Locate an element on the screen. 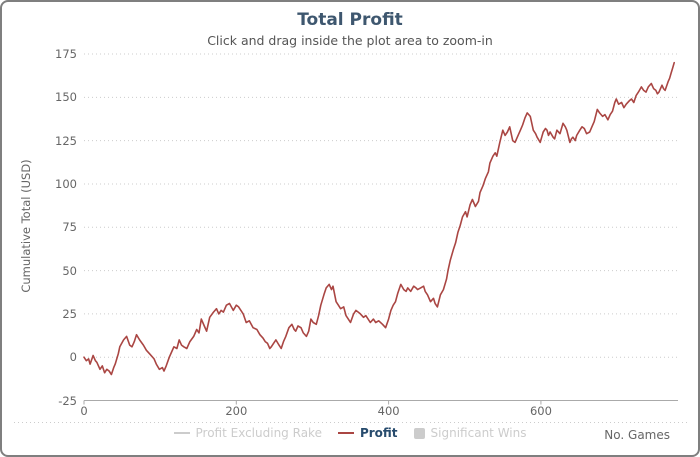  x-axis-title: No. Games is located at coordinates (637, 435).